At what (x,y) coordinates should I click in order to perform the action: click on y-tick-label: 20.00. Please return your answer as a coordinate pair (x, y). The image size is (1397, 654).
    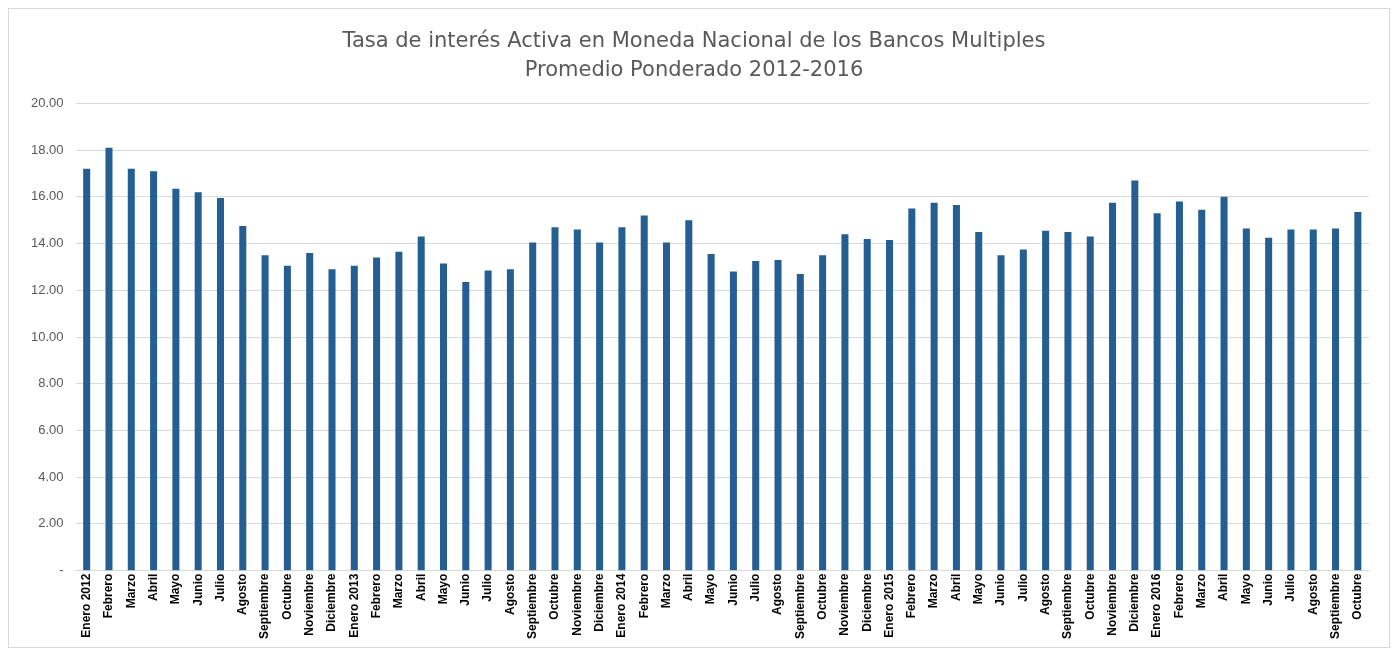
    Looking at the image, I should click on (47, 102).